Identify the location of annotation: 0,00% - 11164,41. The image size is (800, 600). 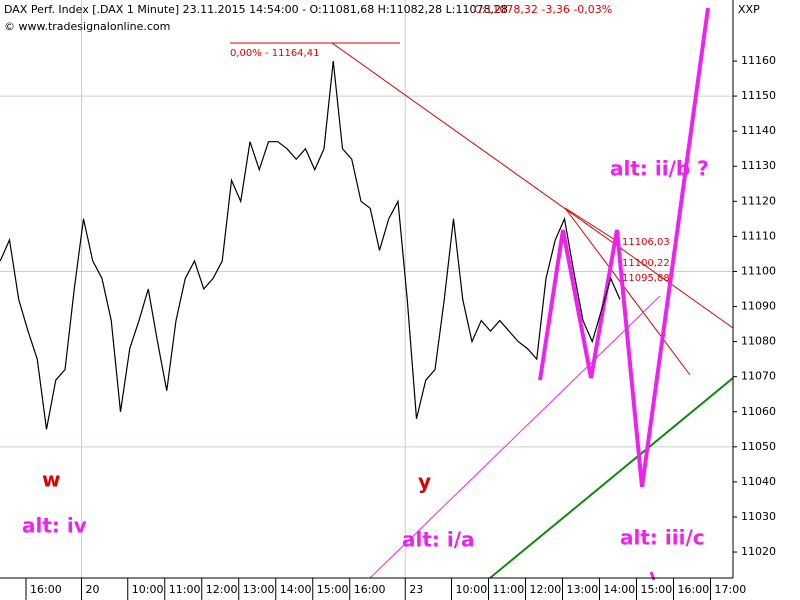
(274, 53).